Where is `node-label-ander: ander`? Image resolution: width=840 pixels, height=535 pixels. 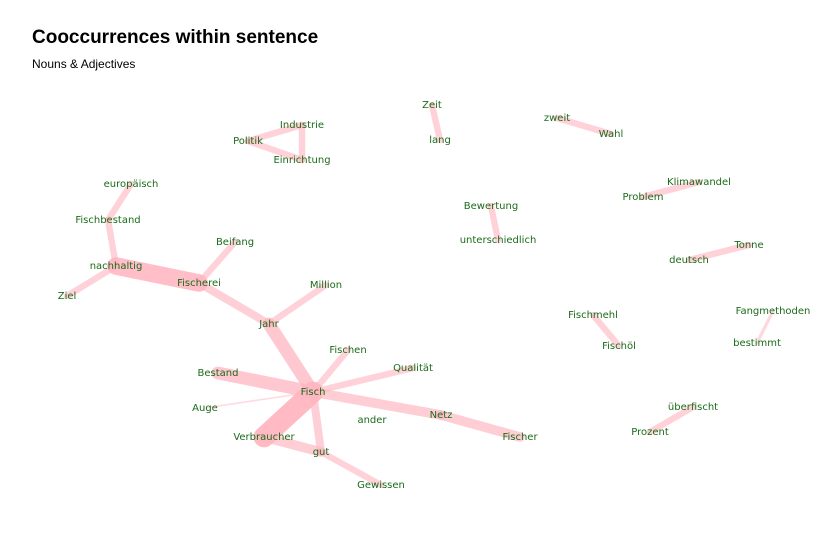 node-label-ander: ander is located at coordinates (372, 420).